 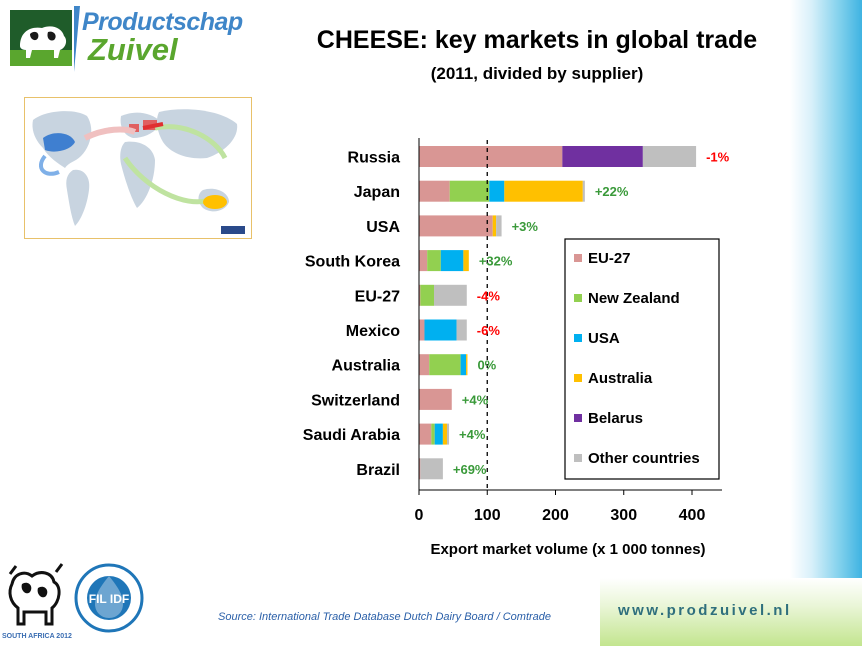 I want to click on fil-idf-text: FIL IDF, so click(x=109, y=599).